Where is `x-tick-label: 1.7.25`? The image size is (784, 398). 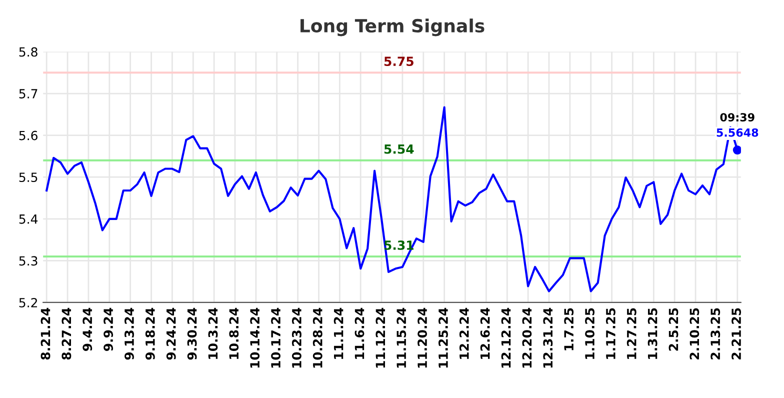 x-tick-label: 1.7.25 is located at coordinates (569, 329).